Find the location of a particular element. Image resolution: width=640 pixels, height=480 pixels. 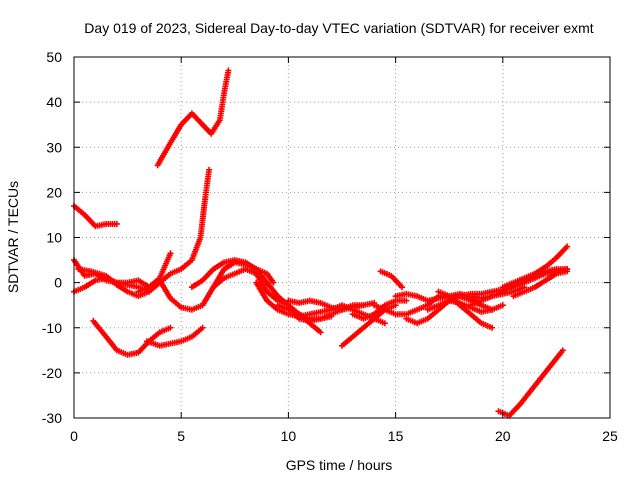

y-tick-label: 30 is located at coordinates (54, 147).